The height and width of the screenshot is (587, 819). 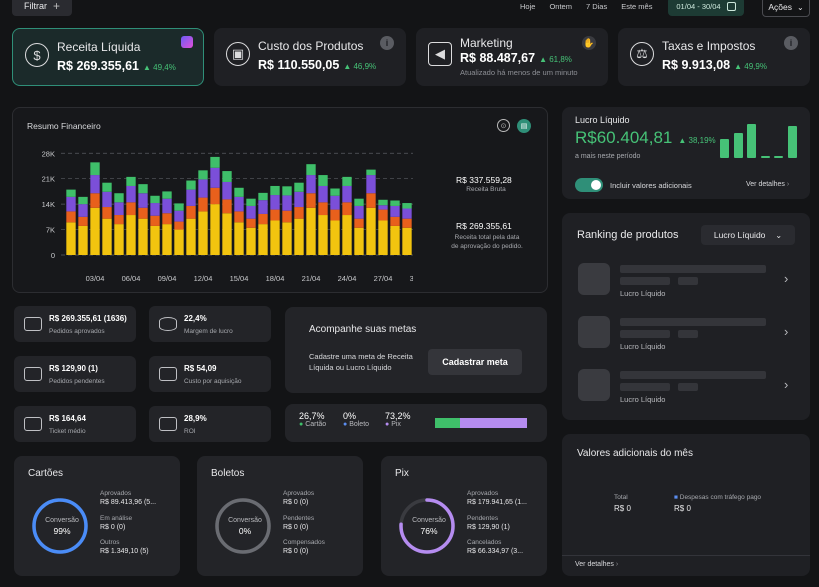 I want to click on hand-icon: ✋, so click(x=589, y=43).